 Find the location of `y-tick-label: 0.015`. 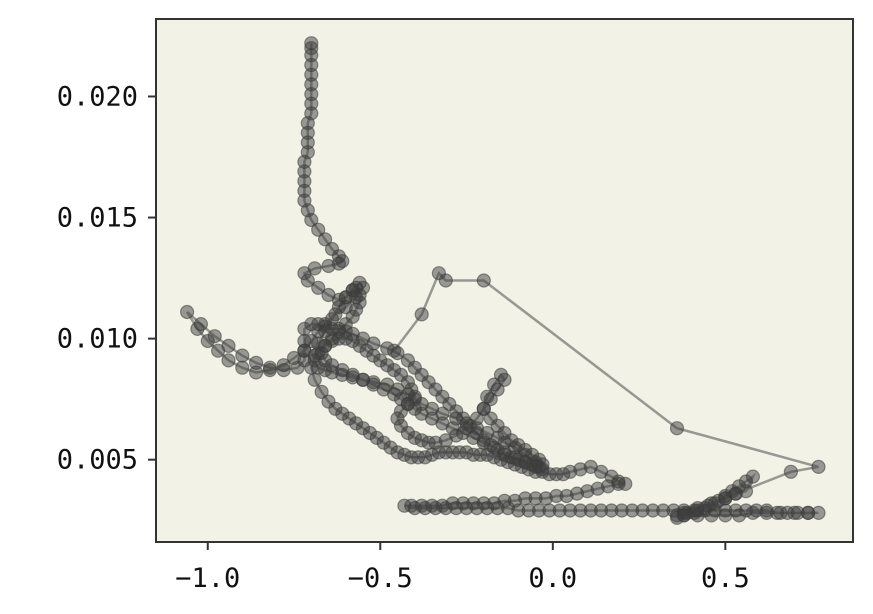

y-tick-label: 0.015 is located at coordinates (97, 218).